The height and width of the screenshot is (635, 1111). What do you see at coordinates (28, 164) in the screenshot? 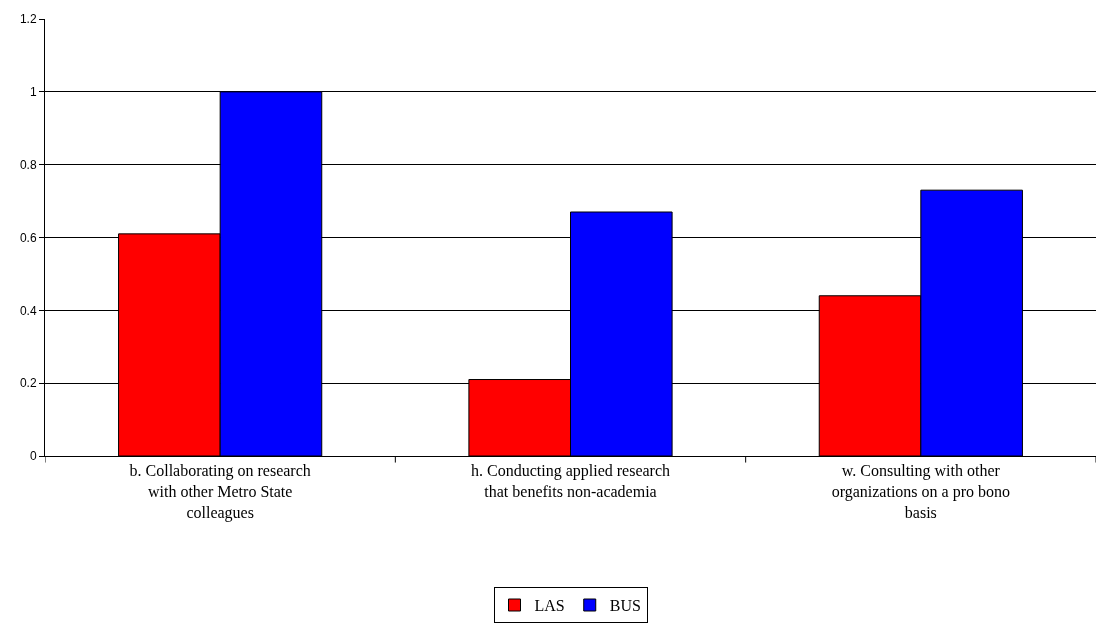
I see `y-tick-label: 0.8` at bounding box center [28, 164].